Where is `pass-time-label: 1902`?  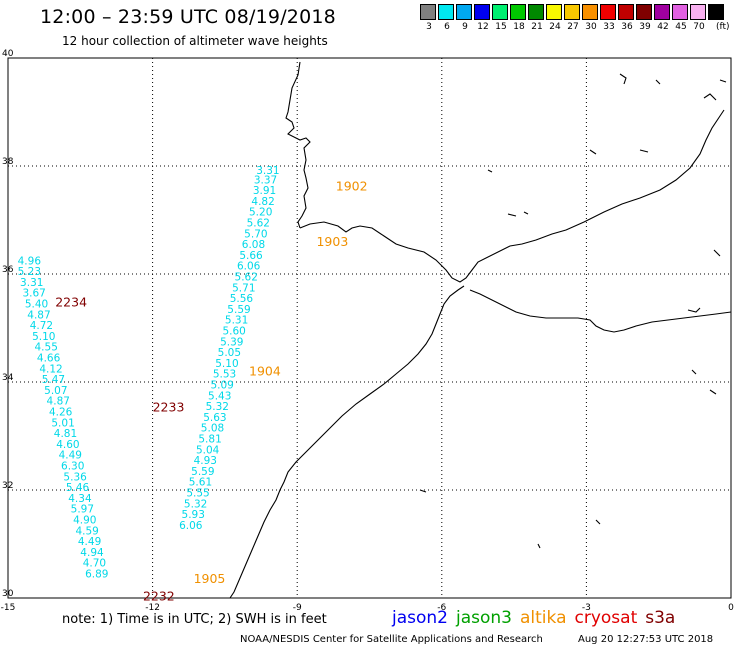 pass-time-label: 1902 is located at coordinates (352, 185).